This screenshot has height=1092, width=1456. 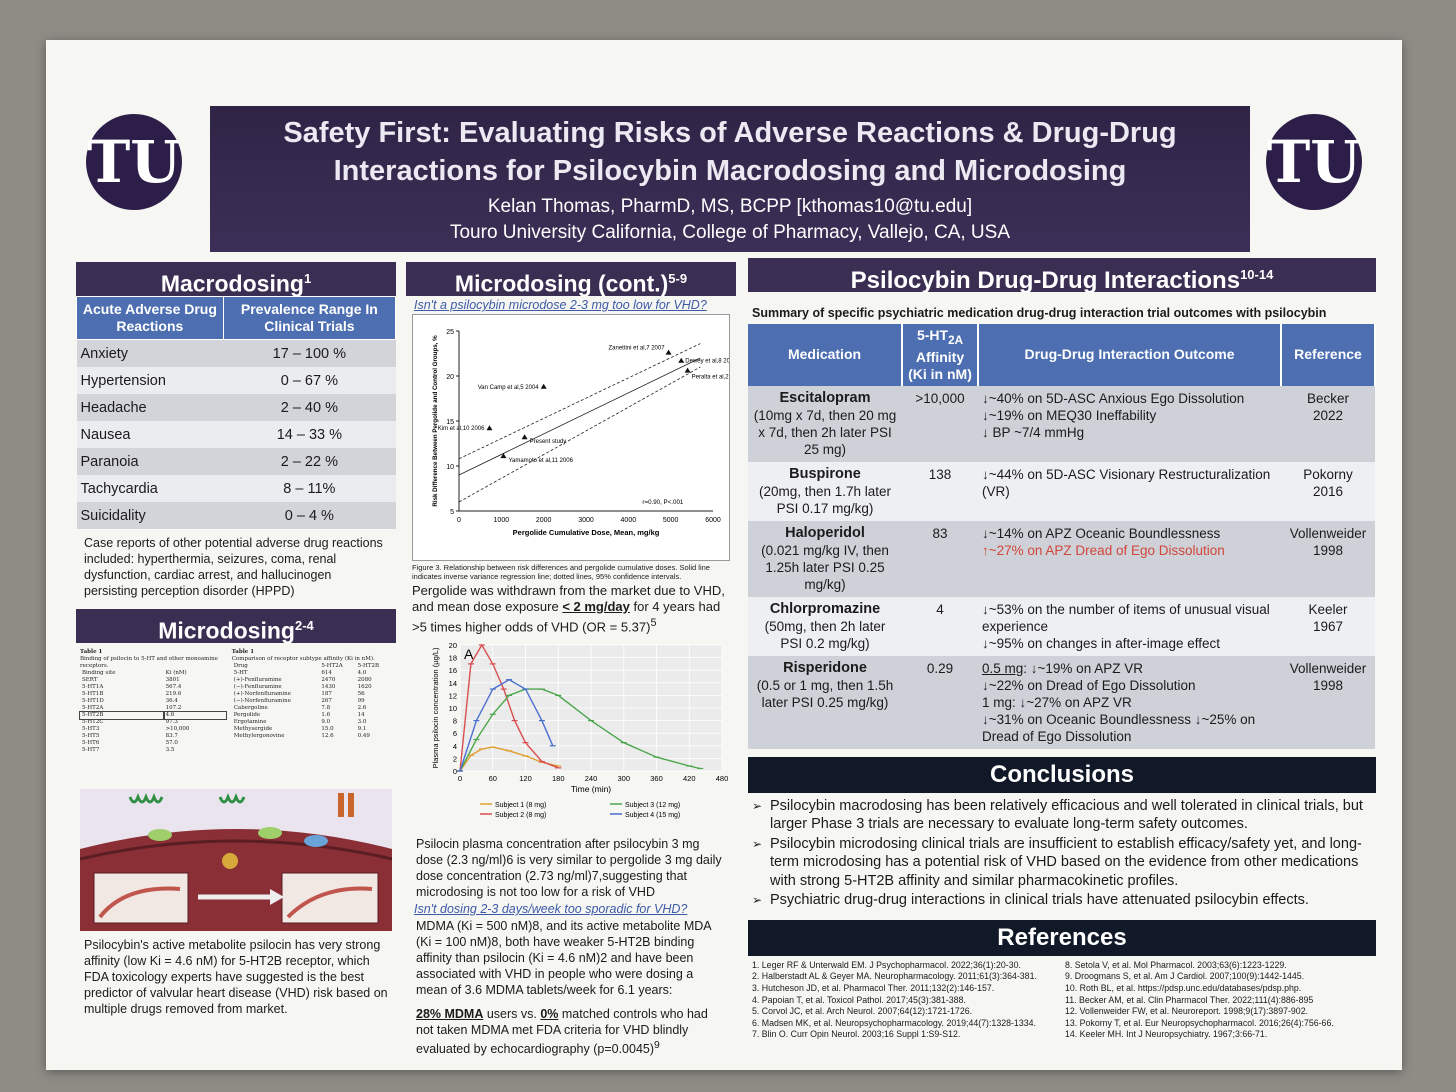 I want to click on binding-ki: 3.5, so click(x=170, y=750).